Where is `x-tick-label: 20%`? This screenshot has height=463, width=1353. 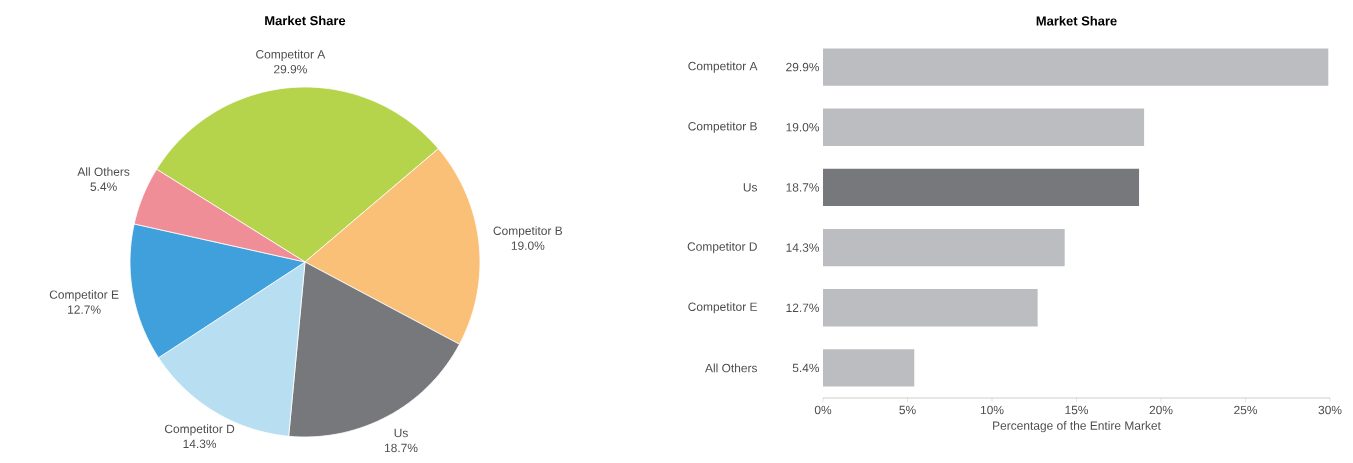
x-tick-label: 20% is located at coordinates (1161, 410).